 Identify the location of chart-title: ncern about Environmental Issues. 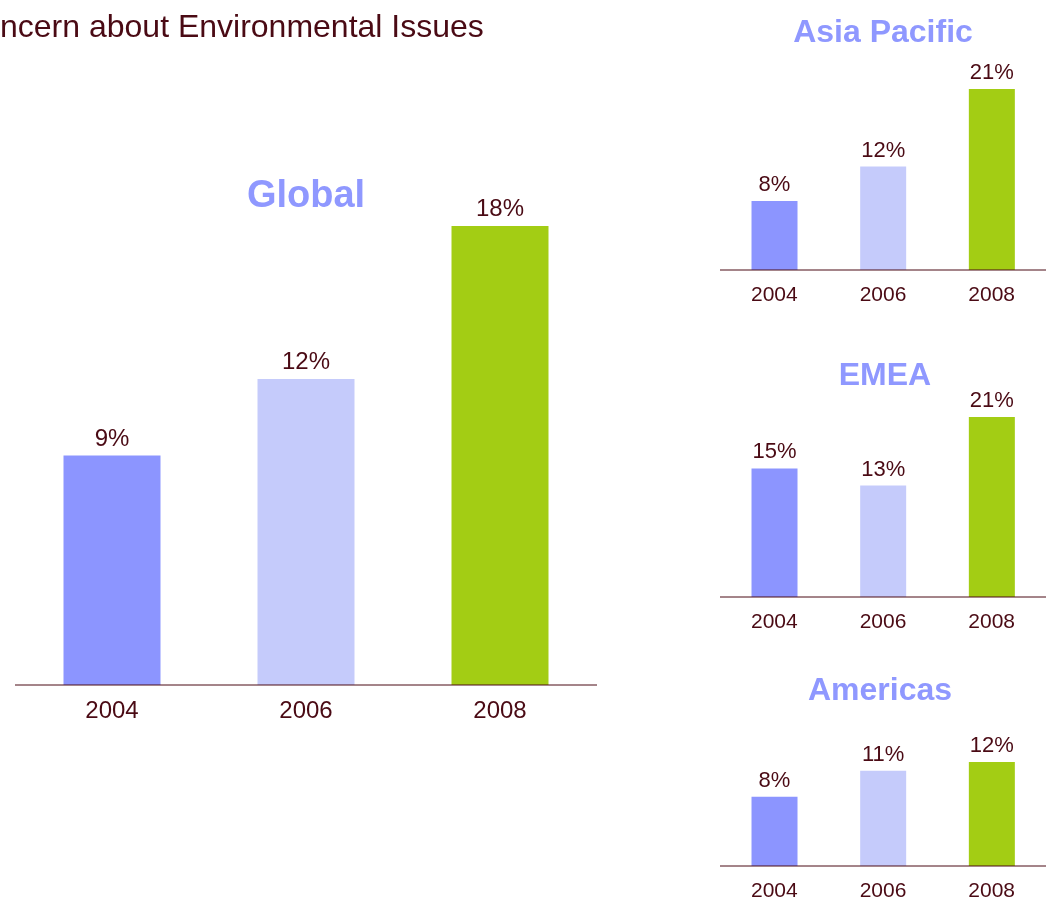
(242, 26).